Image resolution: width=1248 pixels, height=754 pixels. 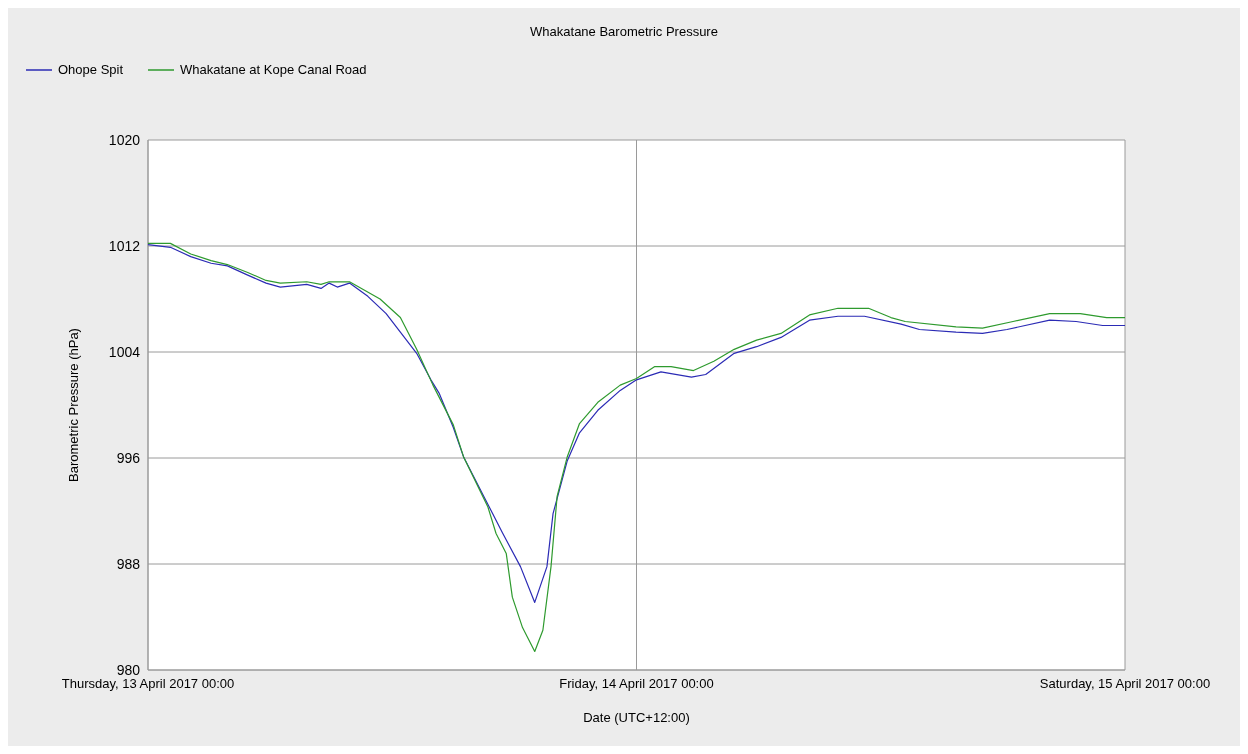 I want to click on legend-label: Ohope Spit, so click(x=91, y=69).